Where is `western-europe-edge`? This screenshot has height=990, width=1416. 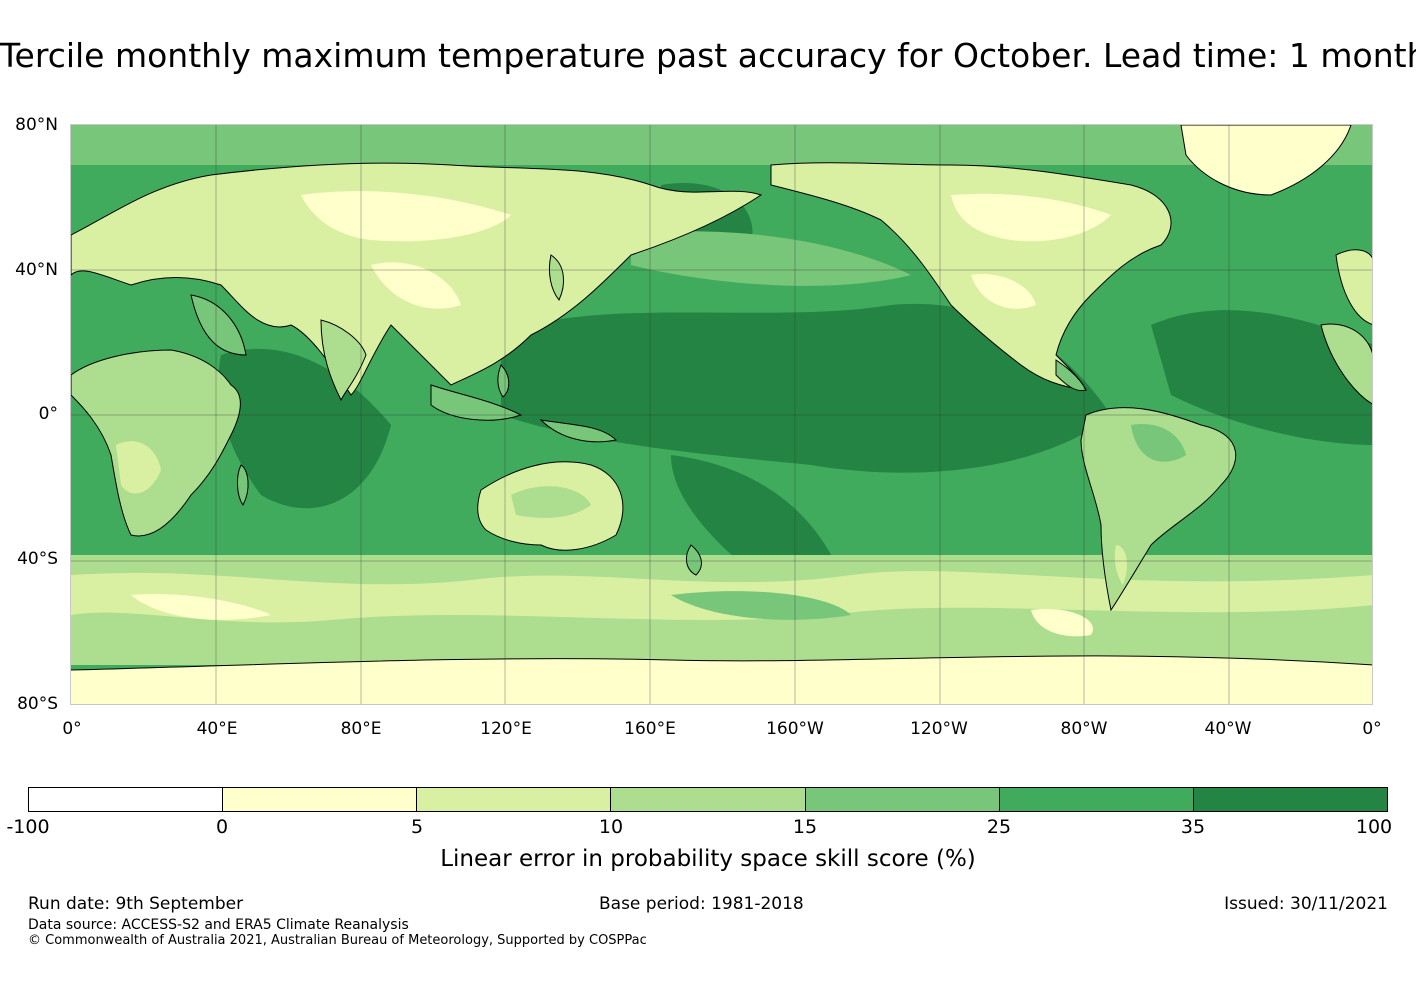
western-europe-edge is located at coordinates (1353, 287).